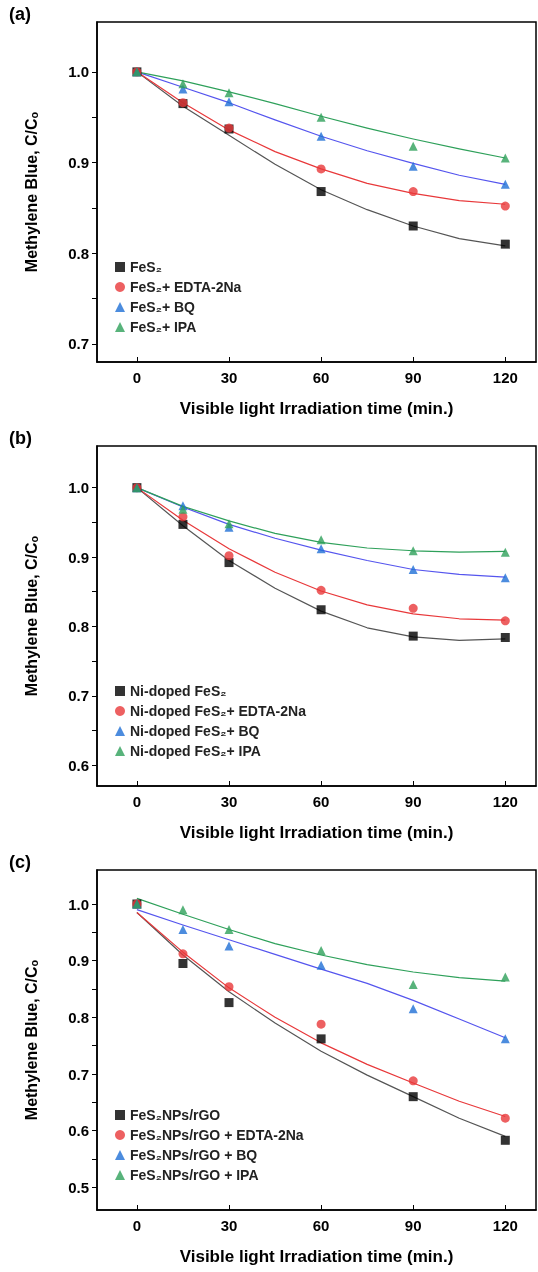 Image resolution: width=538 pixels, height=1272 pixels. What do you see at coordinates (217, 1135) in the screenshot?
I see `legend-label: FeS₂NPs/rGO + EDTA-2Na` at bounding box center [217, 1135].